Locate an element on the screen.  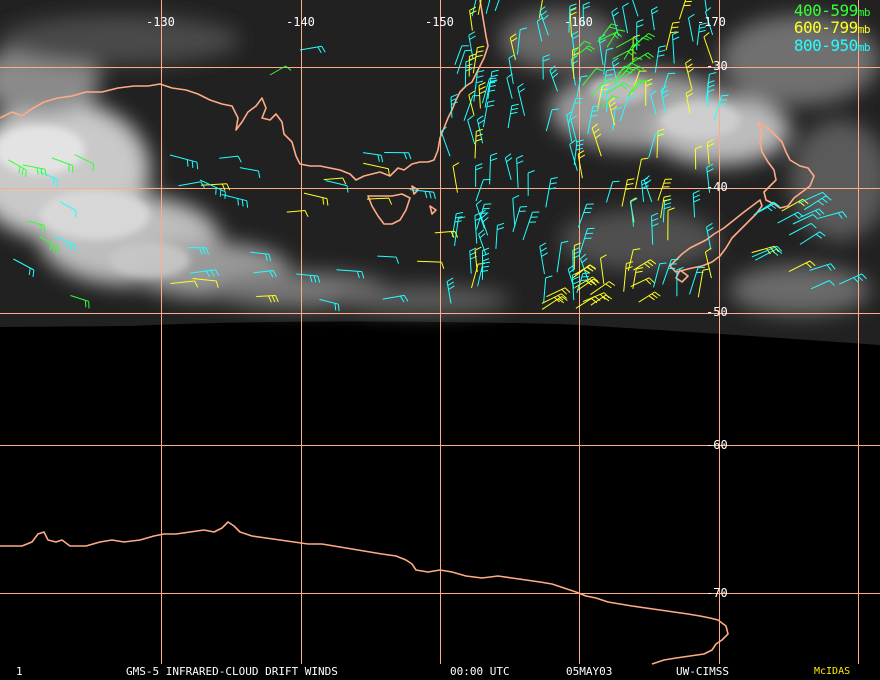
longitude-label: -150 is located at coordinates (439, 22).